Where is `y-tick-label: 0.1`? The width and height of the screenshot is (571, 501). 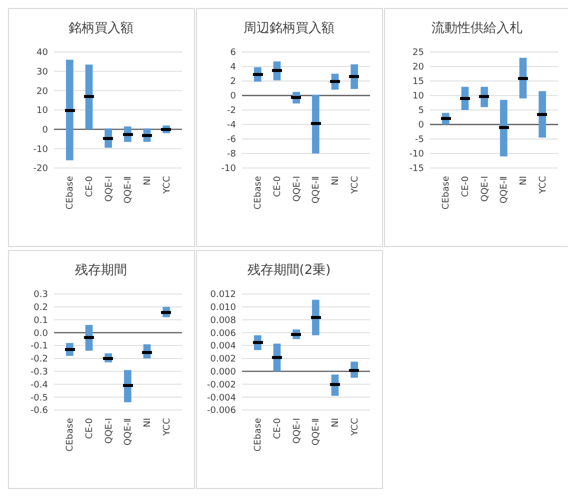 y-tick-label: 0.1 is located at coordinates (41, 321).